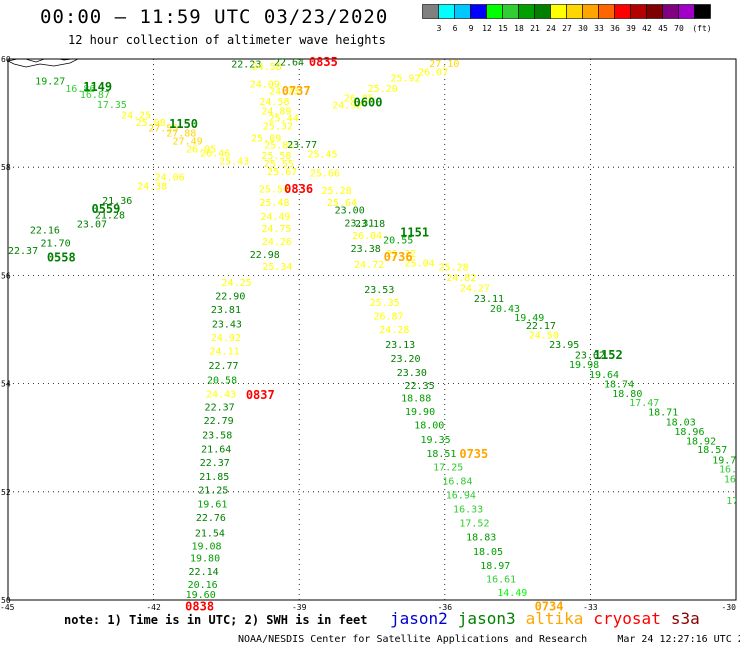 The height and width of the screenshot is (650, 740). I want to click on wave-height-value: 18.83, so click(481, 538).